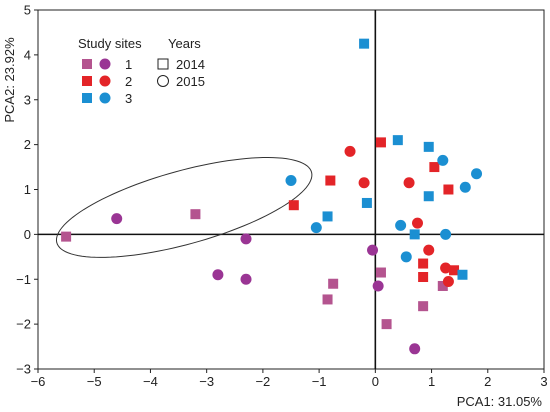  Describe the element at coordinates (206, 381) in the screenshot. I see `x-tick-label: −3` at that location.